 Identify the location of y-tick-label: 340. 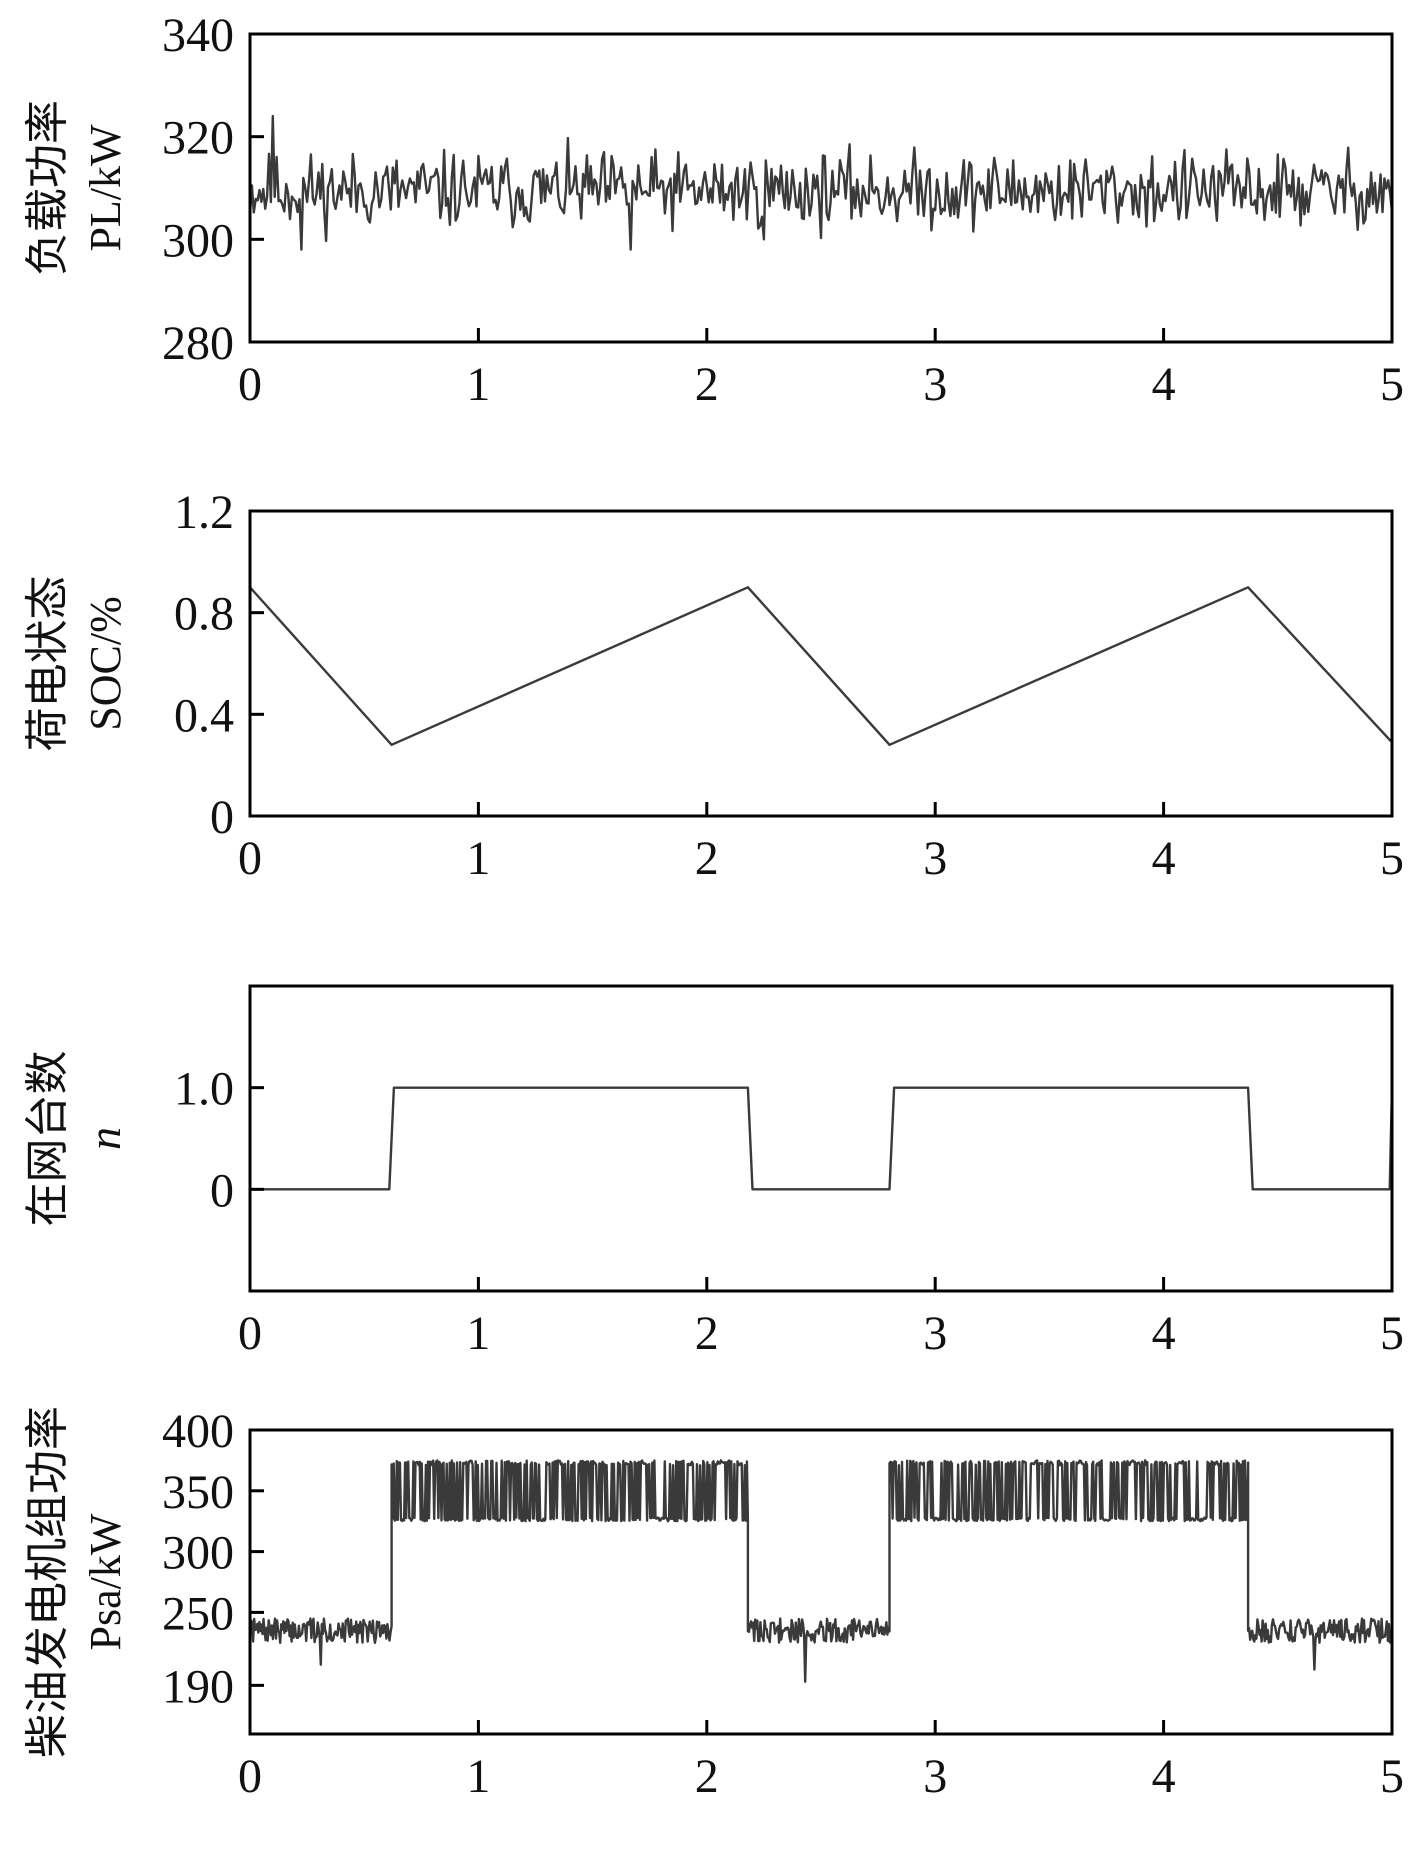
(198, 35).